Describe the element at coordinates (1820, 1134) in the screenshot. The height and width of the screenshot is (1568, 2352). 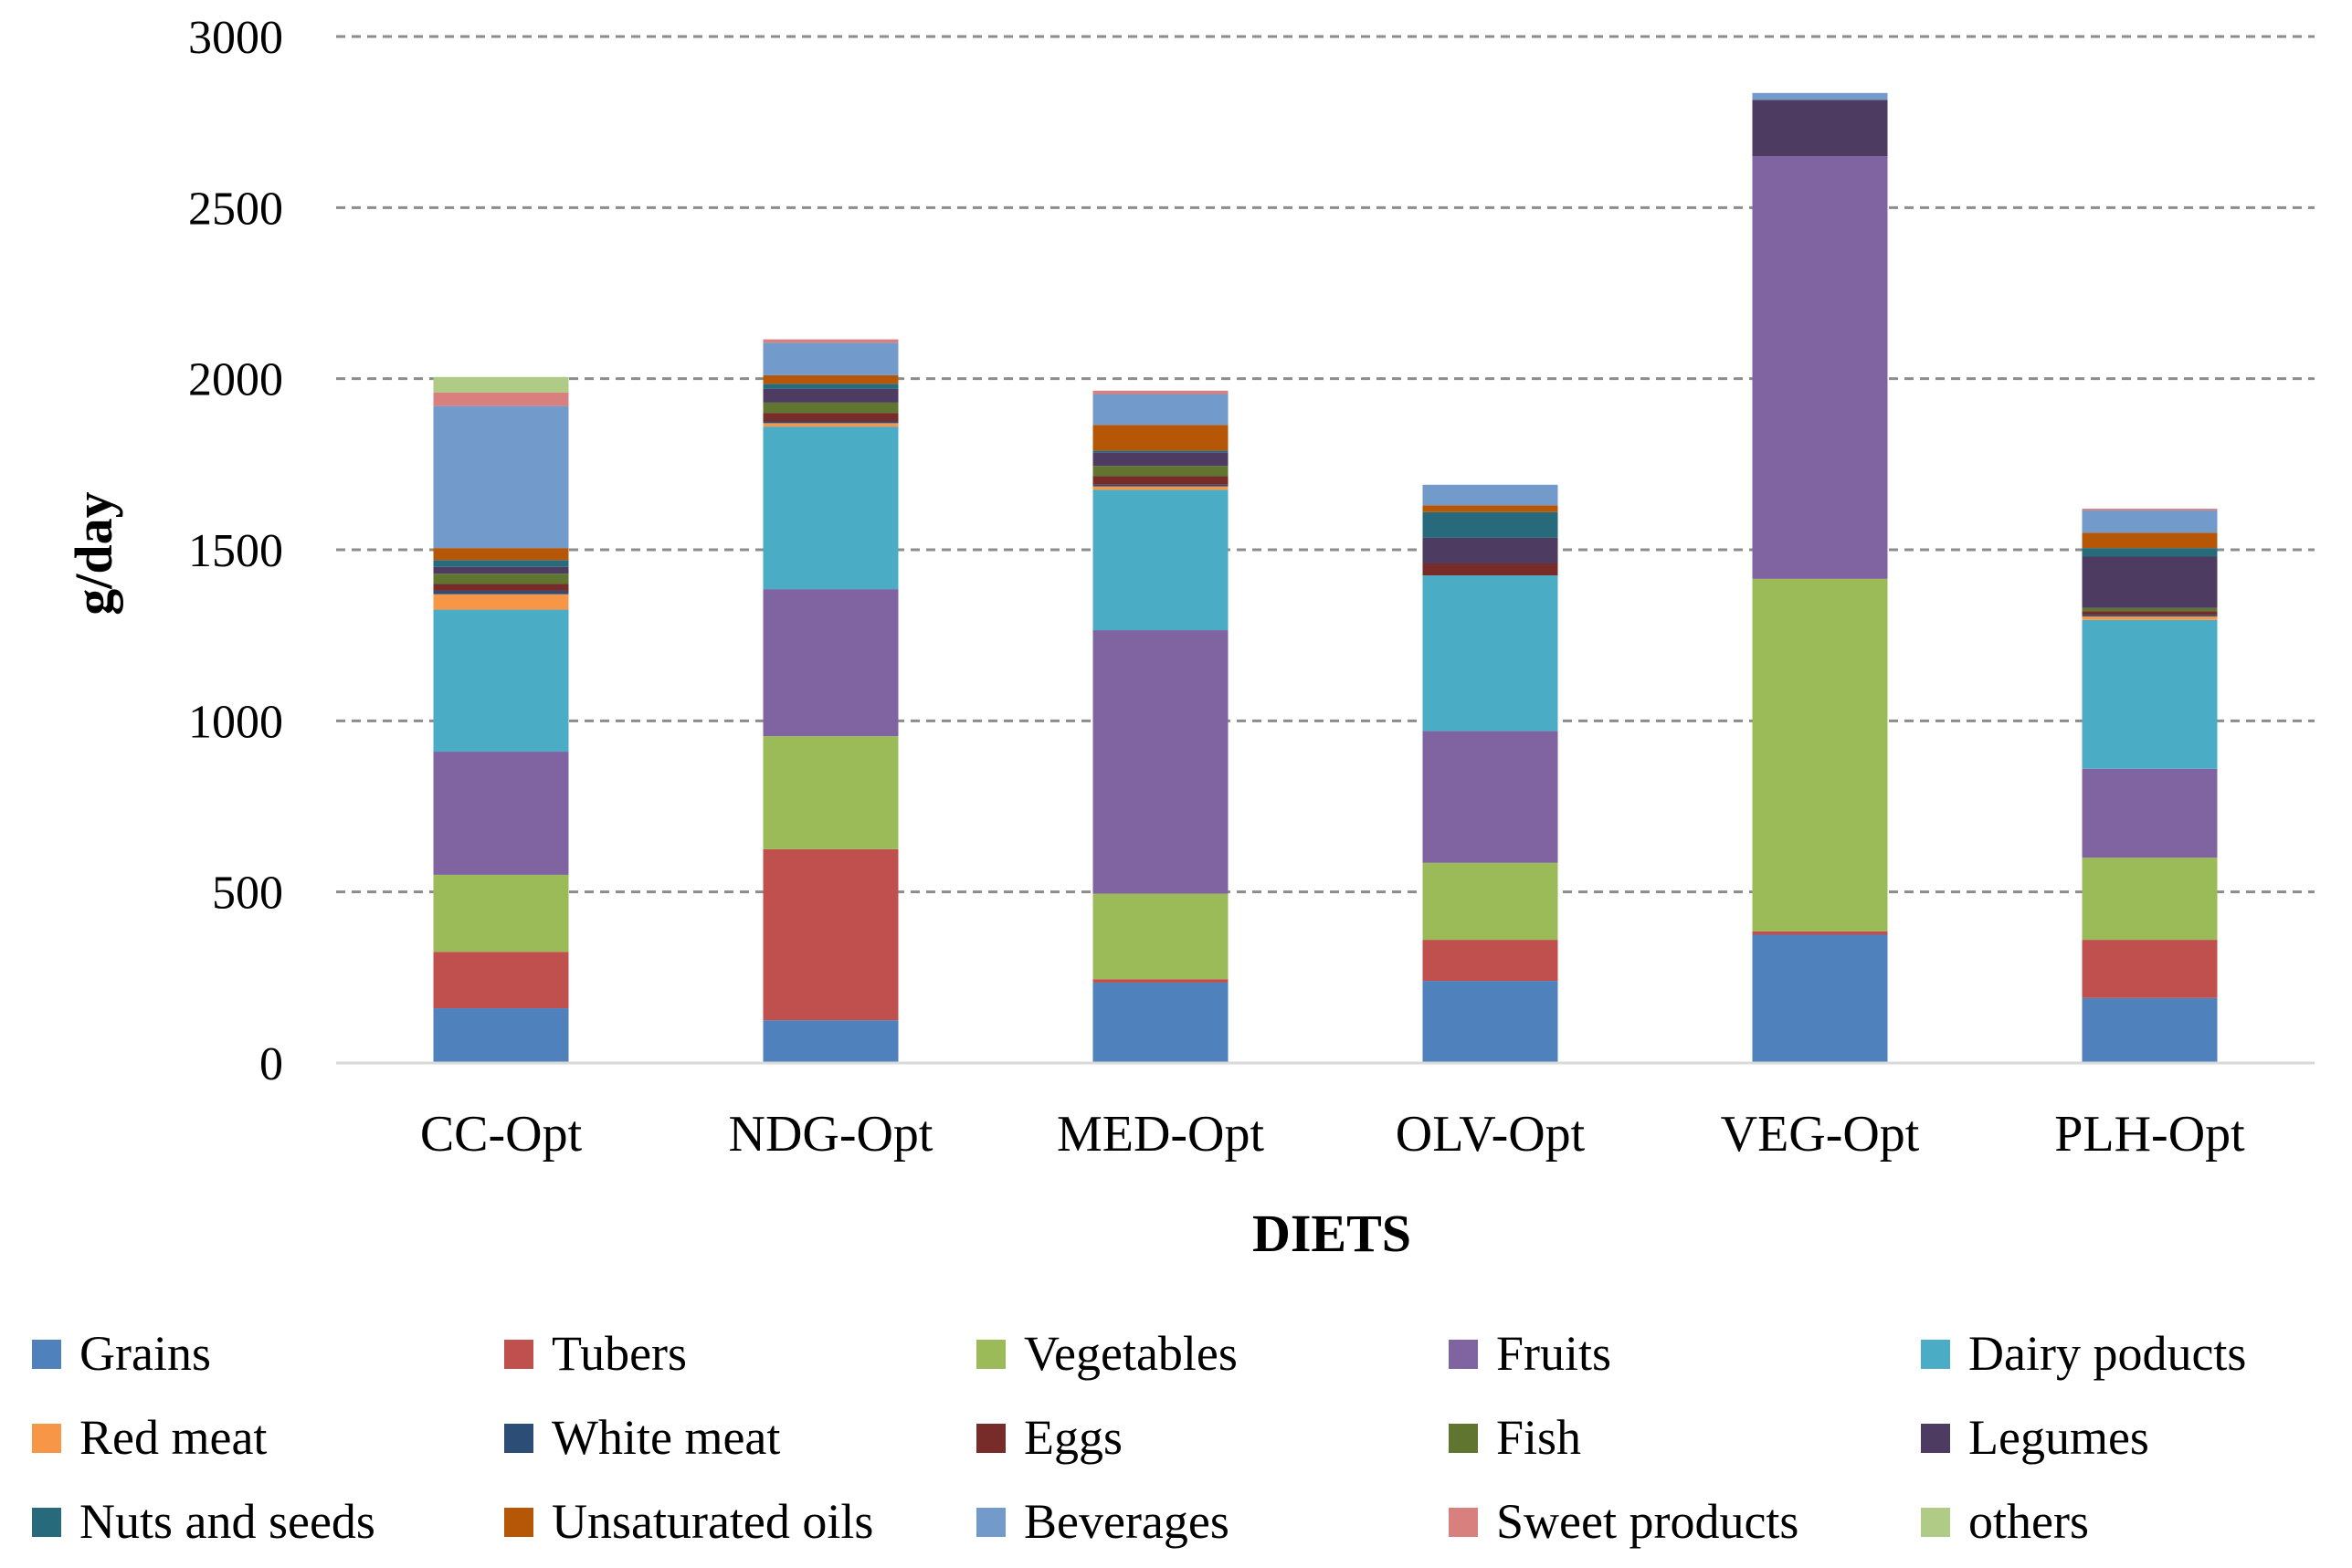
I see `x-category-label: VEG-Opt` at that location.